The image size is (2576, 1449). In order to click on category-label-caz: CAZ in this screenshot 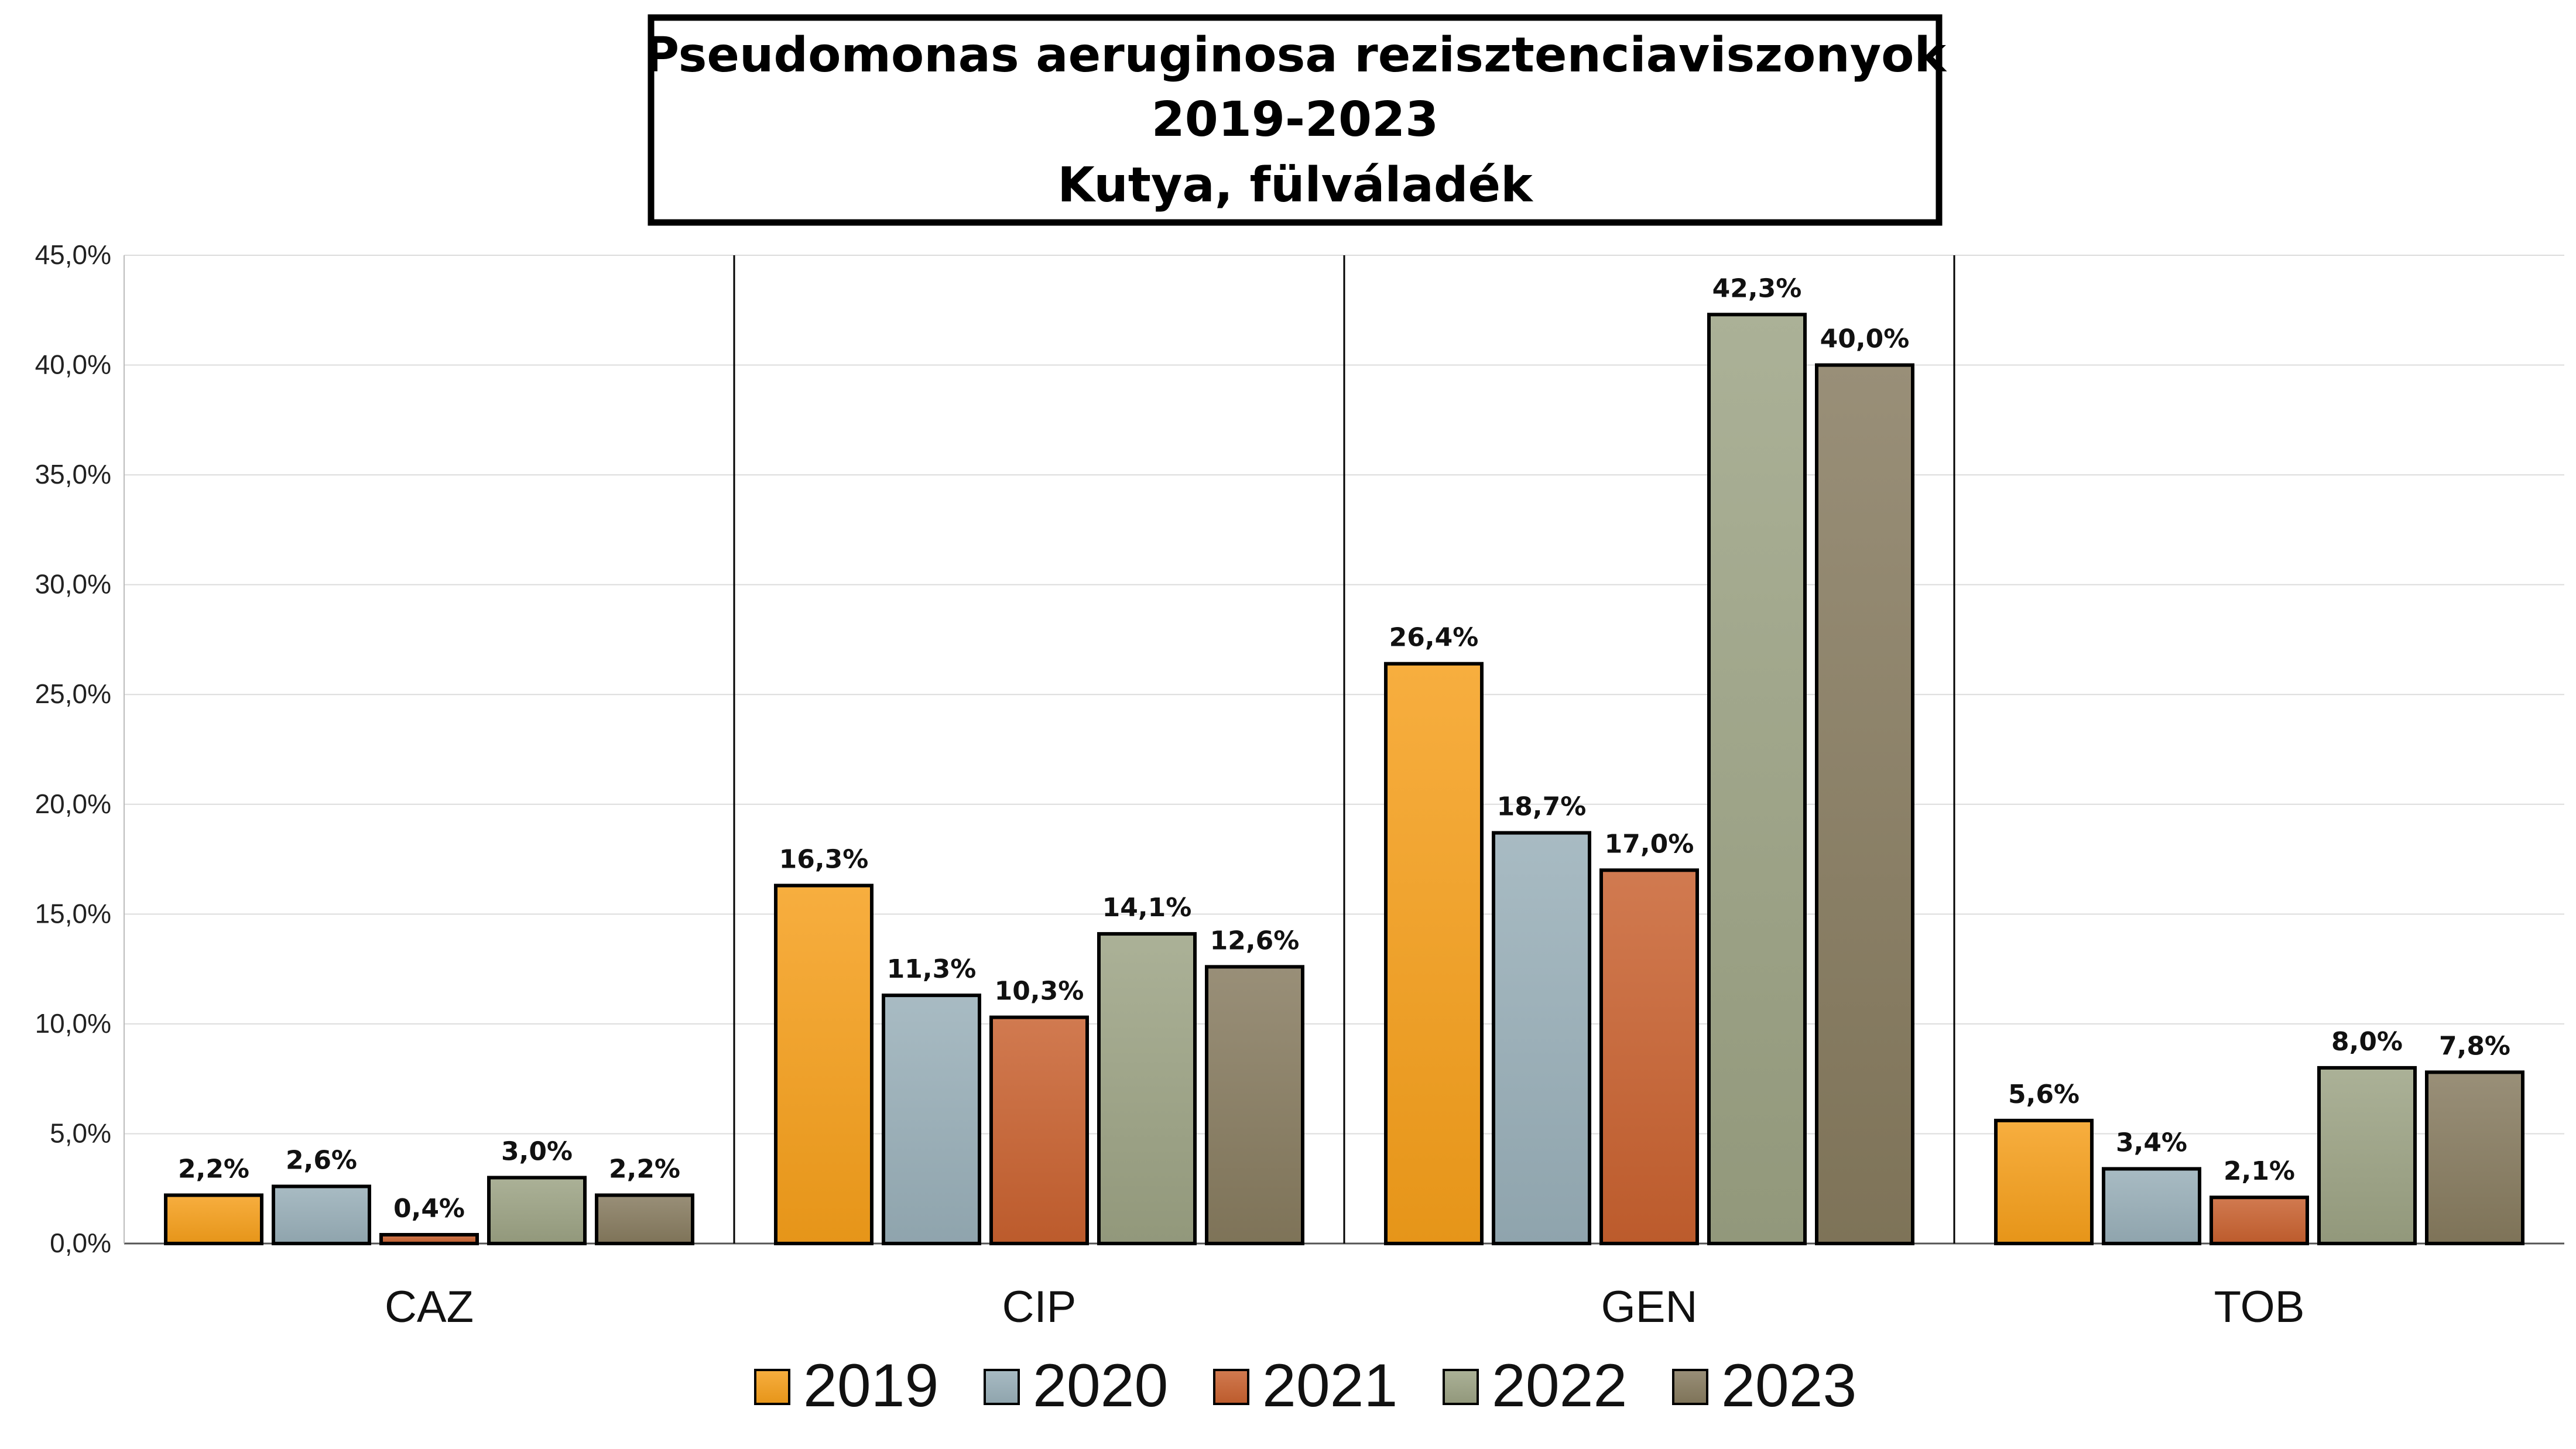, I will do `click(429, 1307)`.